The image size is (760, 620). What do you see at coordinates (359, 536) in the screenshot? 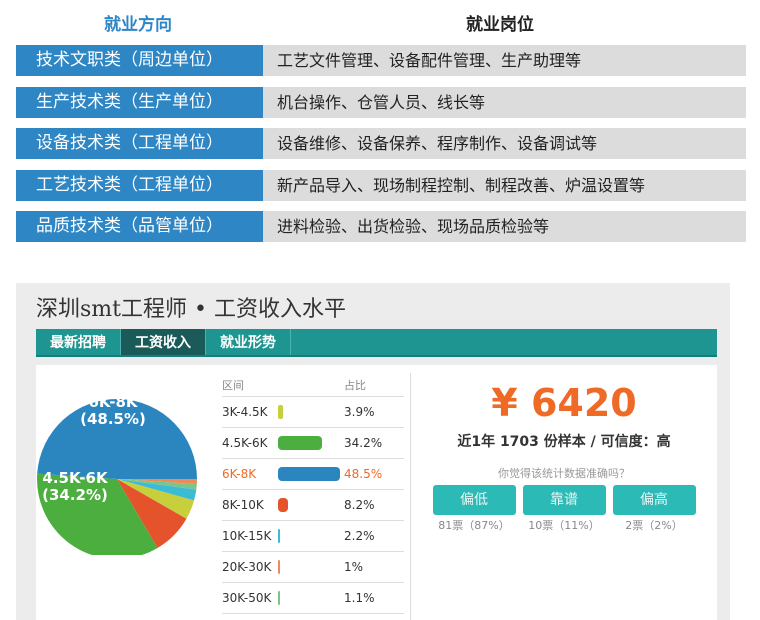
I see `ratio-value: 2.2%` at bounding box center [359, 536].